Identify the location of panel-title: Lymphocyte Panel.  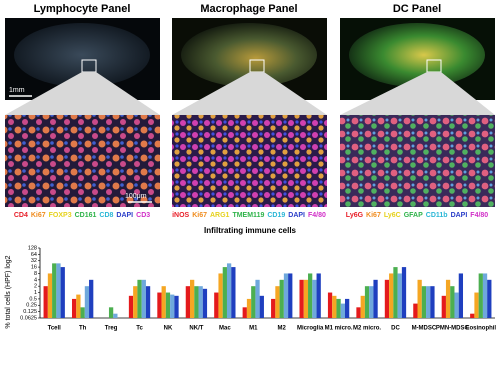
(82, 9).